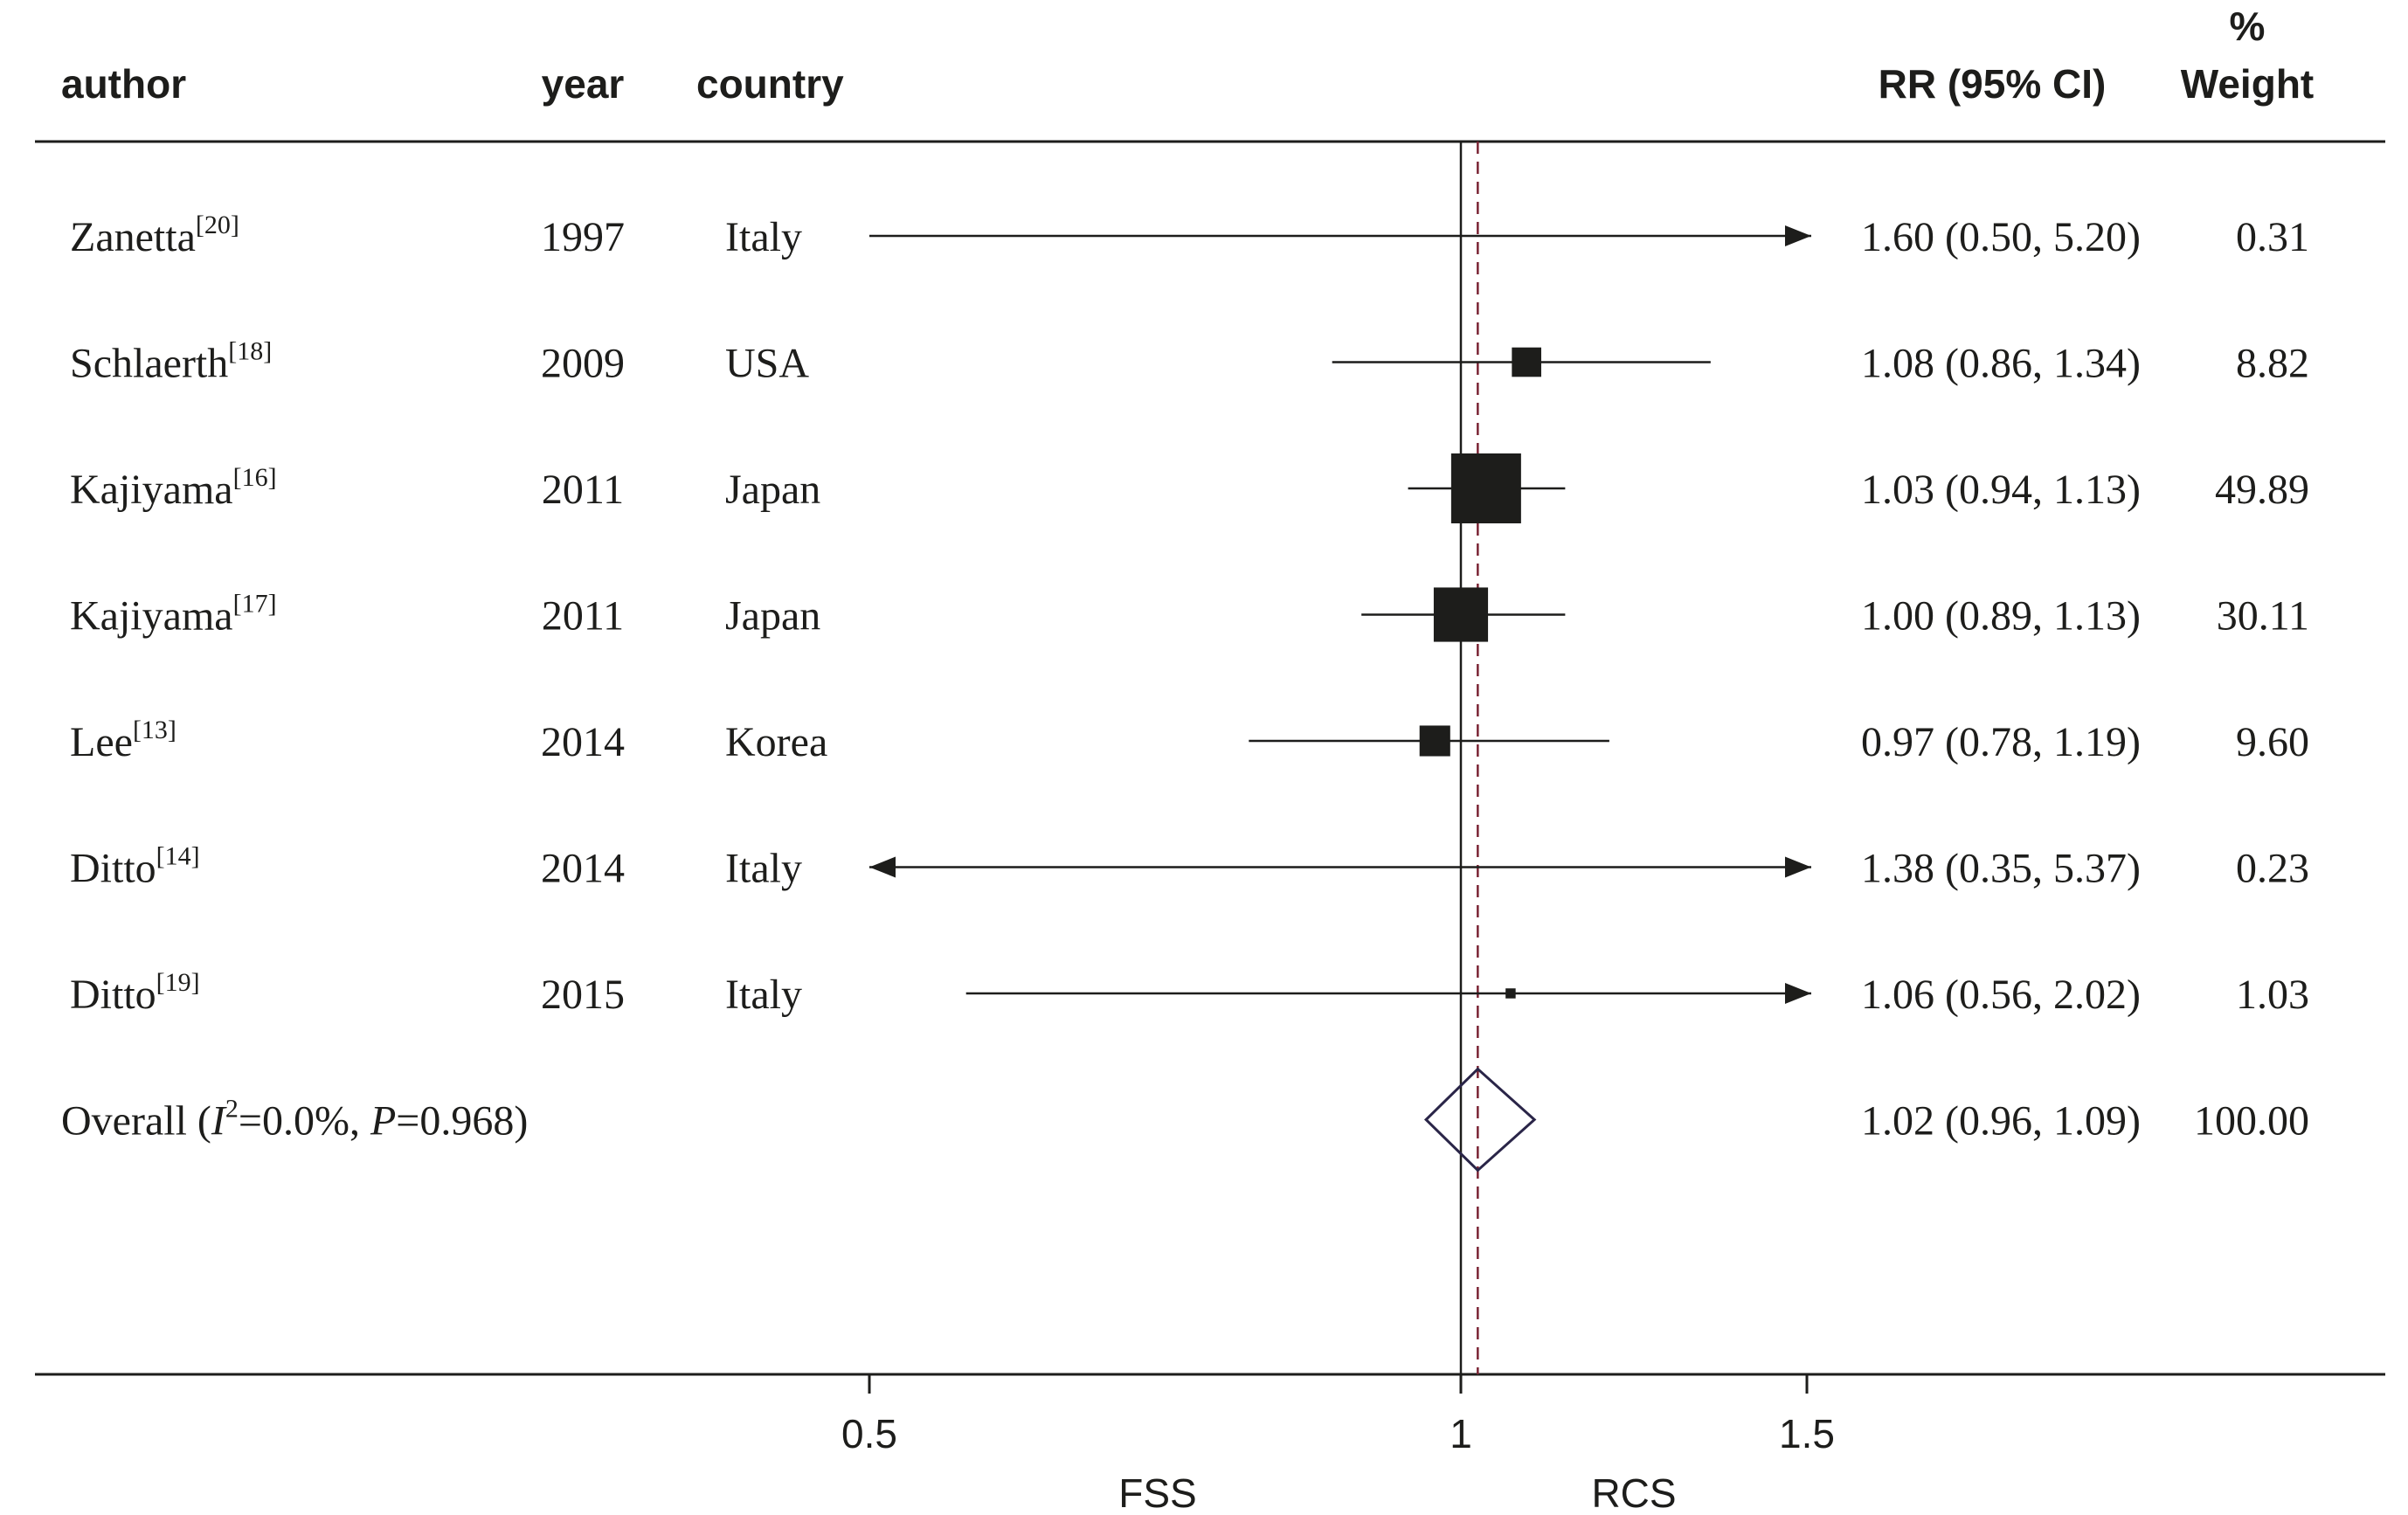 This screenshot has width=2408, height=1515. Describe the element at coordinates (869, 1433) in the screenshot. I see `x-axis-tick-label: 0.5` at that location.